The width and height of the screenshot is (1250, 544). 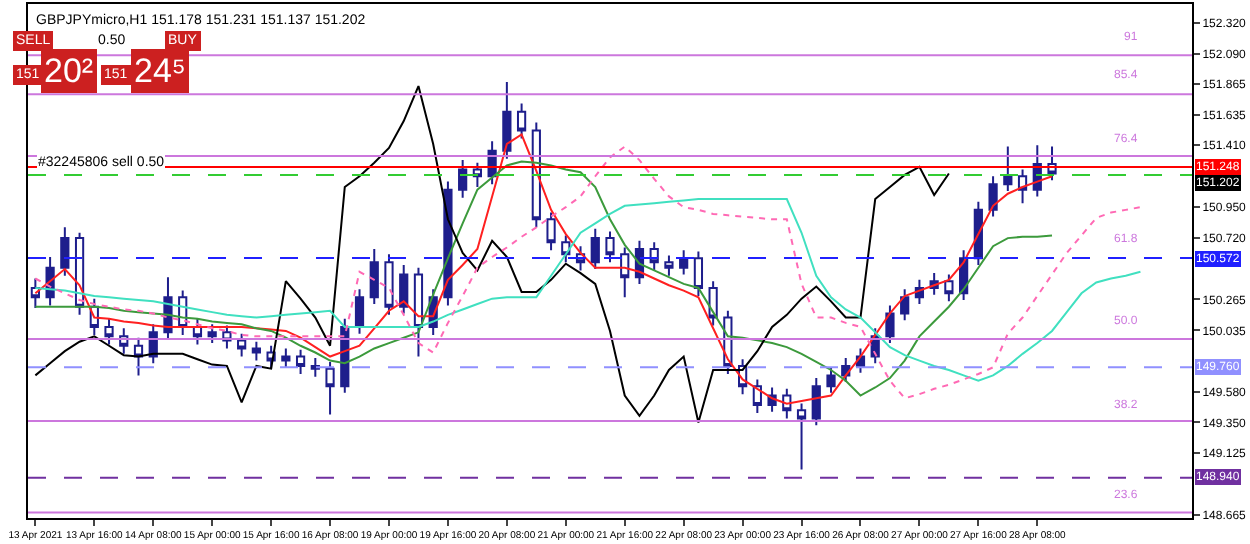 I want to click on annotation: 24⁵, so click(x=160, y=71).